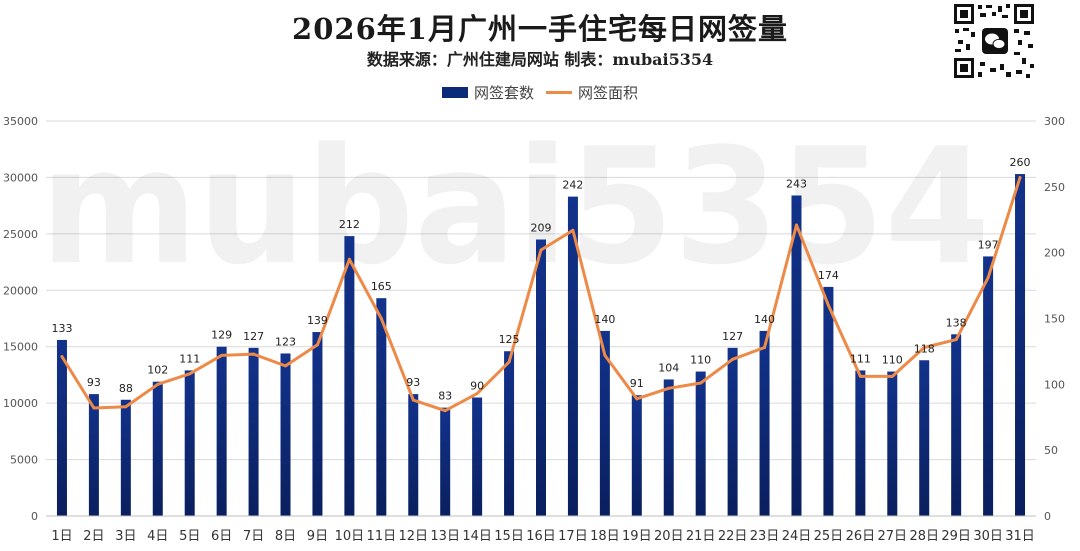 Image resolution: width=1080 pixels, height=551 pixels. What do you see at coordinates (994, 41) in the screenshot?
I see `qr-code-icon` at bounding box center [994, 41].